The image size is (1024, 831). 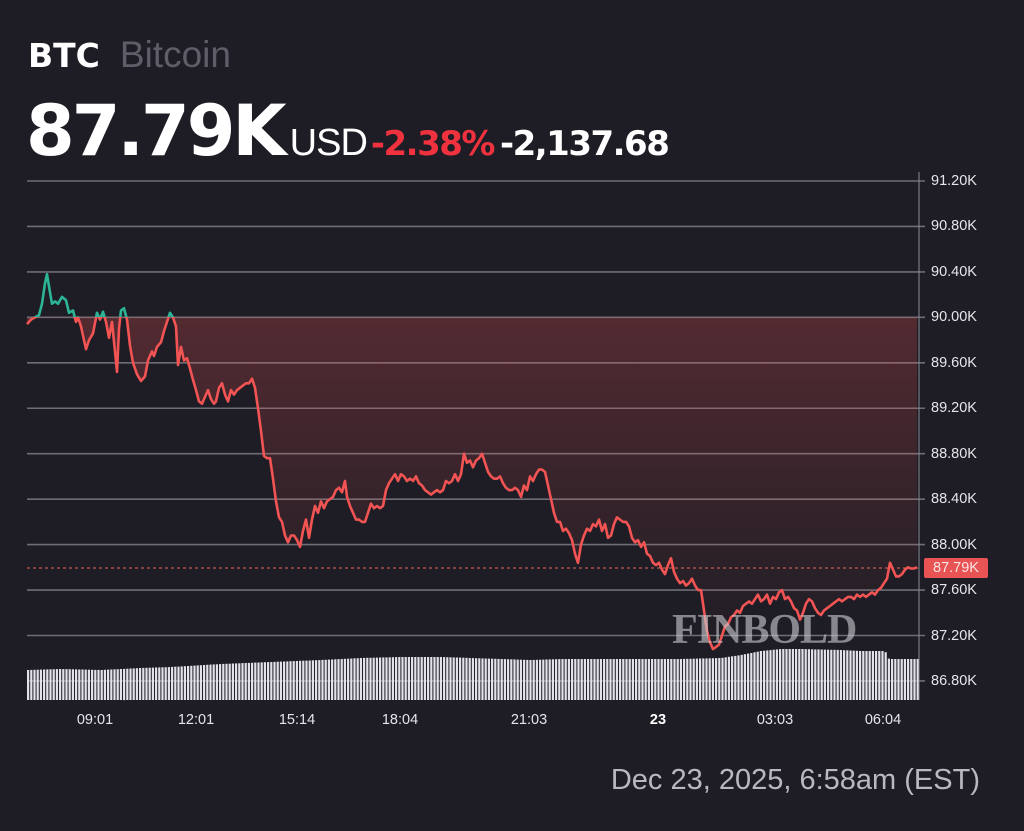 What do you see at coordinates (584, 144) in the screenshot?
I see `change-absolute: -2,137.68` at bounding box center [584, 144].